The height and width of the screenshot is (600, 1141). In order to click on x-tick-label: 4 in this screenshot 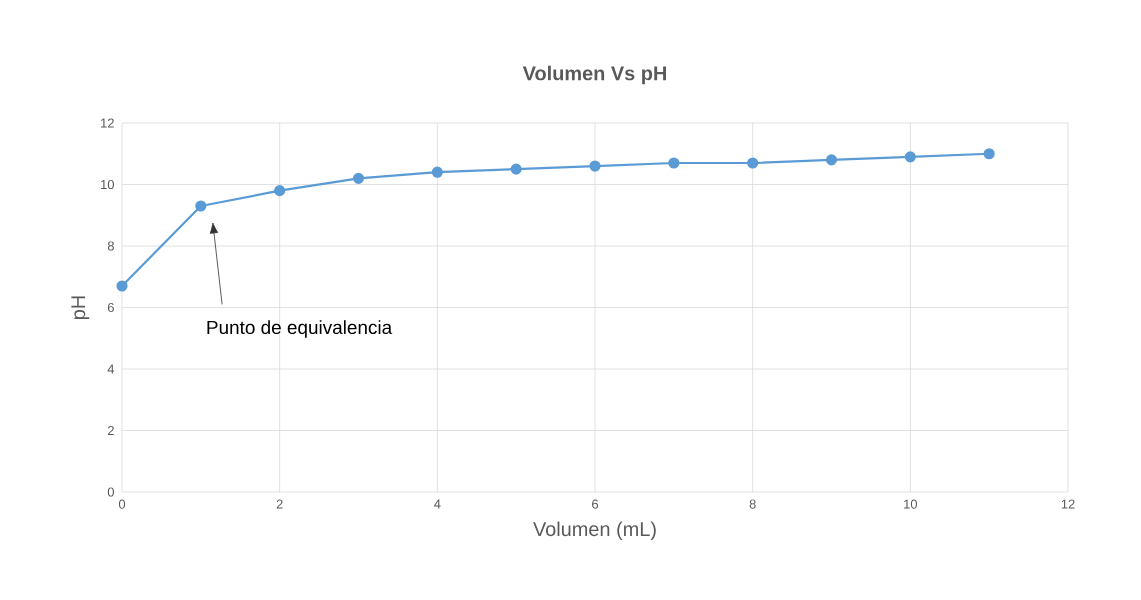, I will do `click(437, 504)`.